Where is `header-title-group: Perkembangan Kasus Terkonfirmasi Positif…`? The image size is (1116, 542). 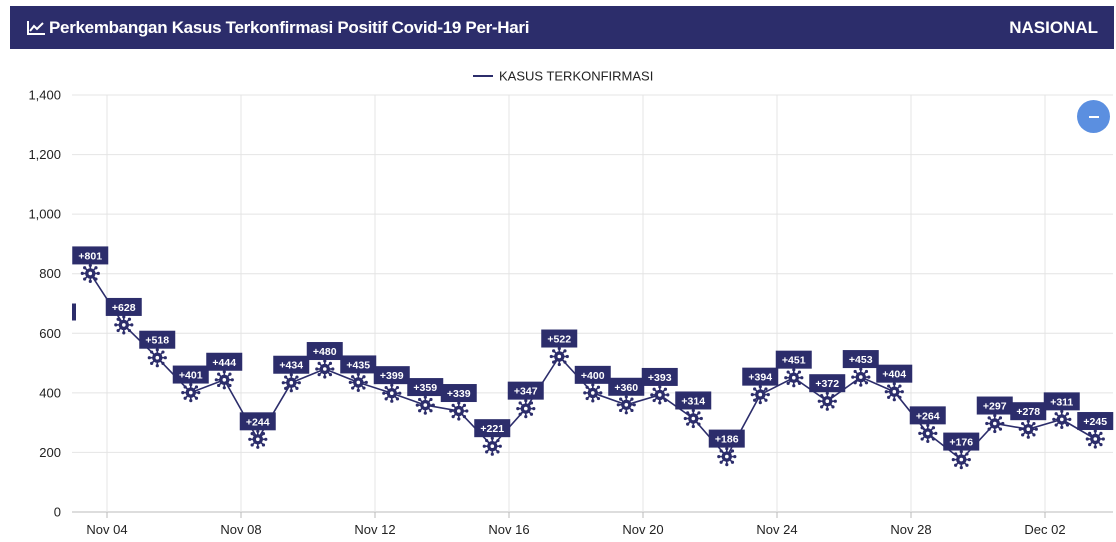
header-title-group: Perkembangan Kasus Terkonfirmasi Positif… is located at coordinates (277, 27).